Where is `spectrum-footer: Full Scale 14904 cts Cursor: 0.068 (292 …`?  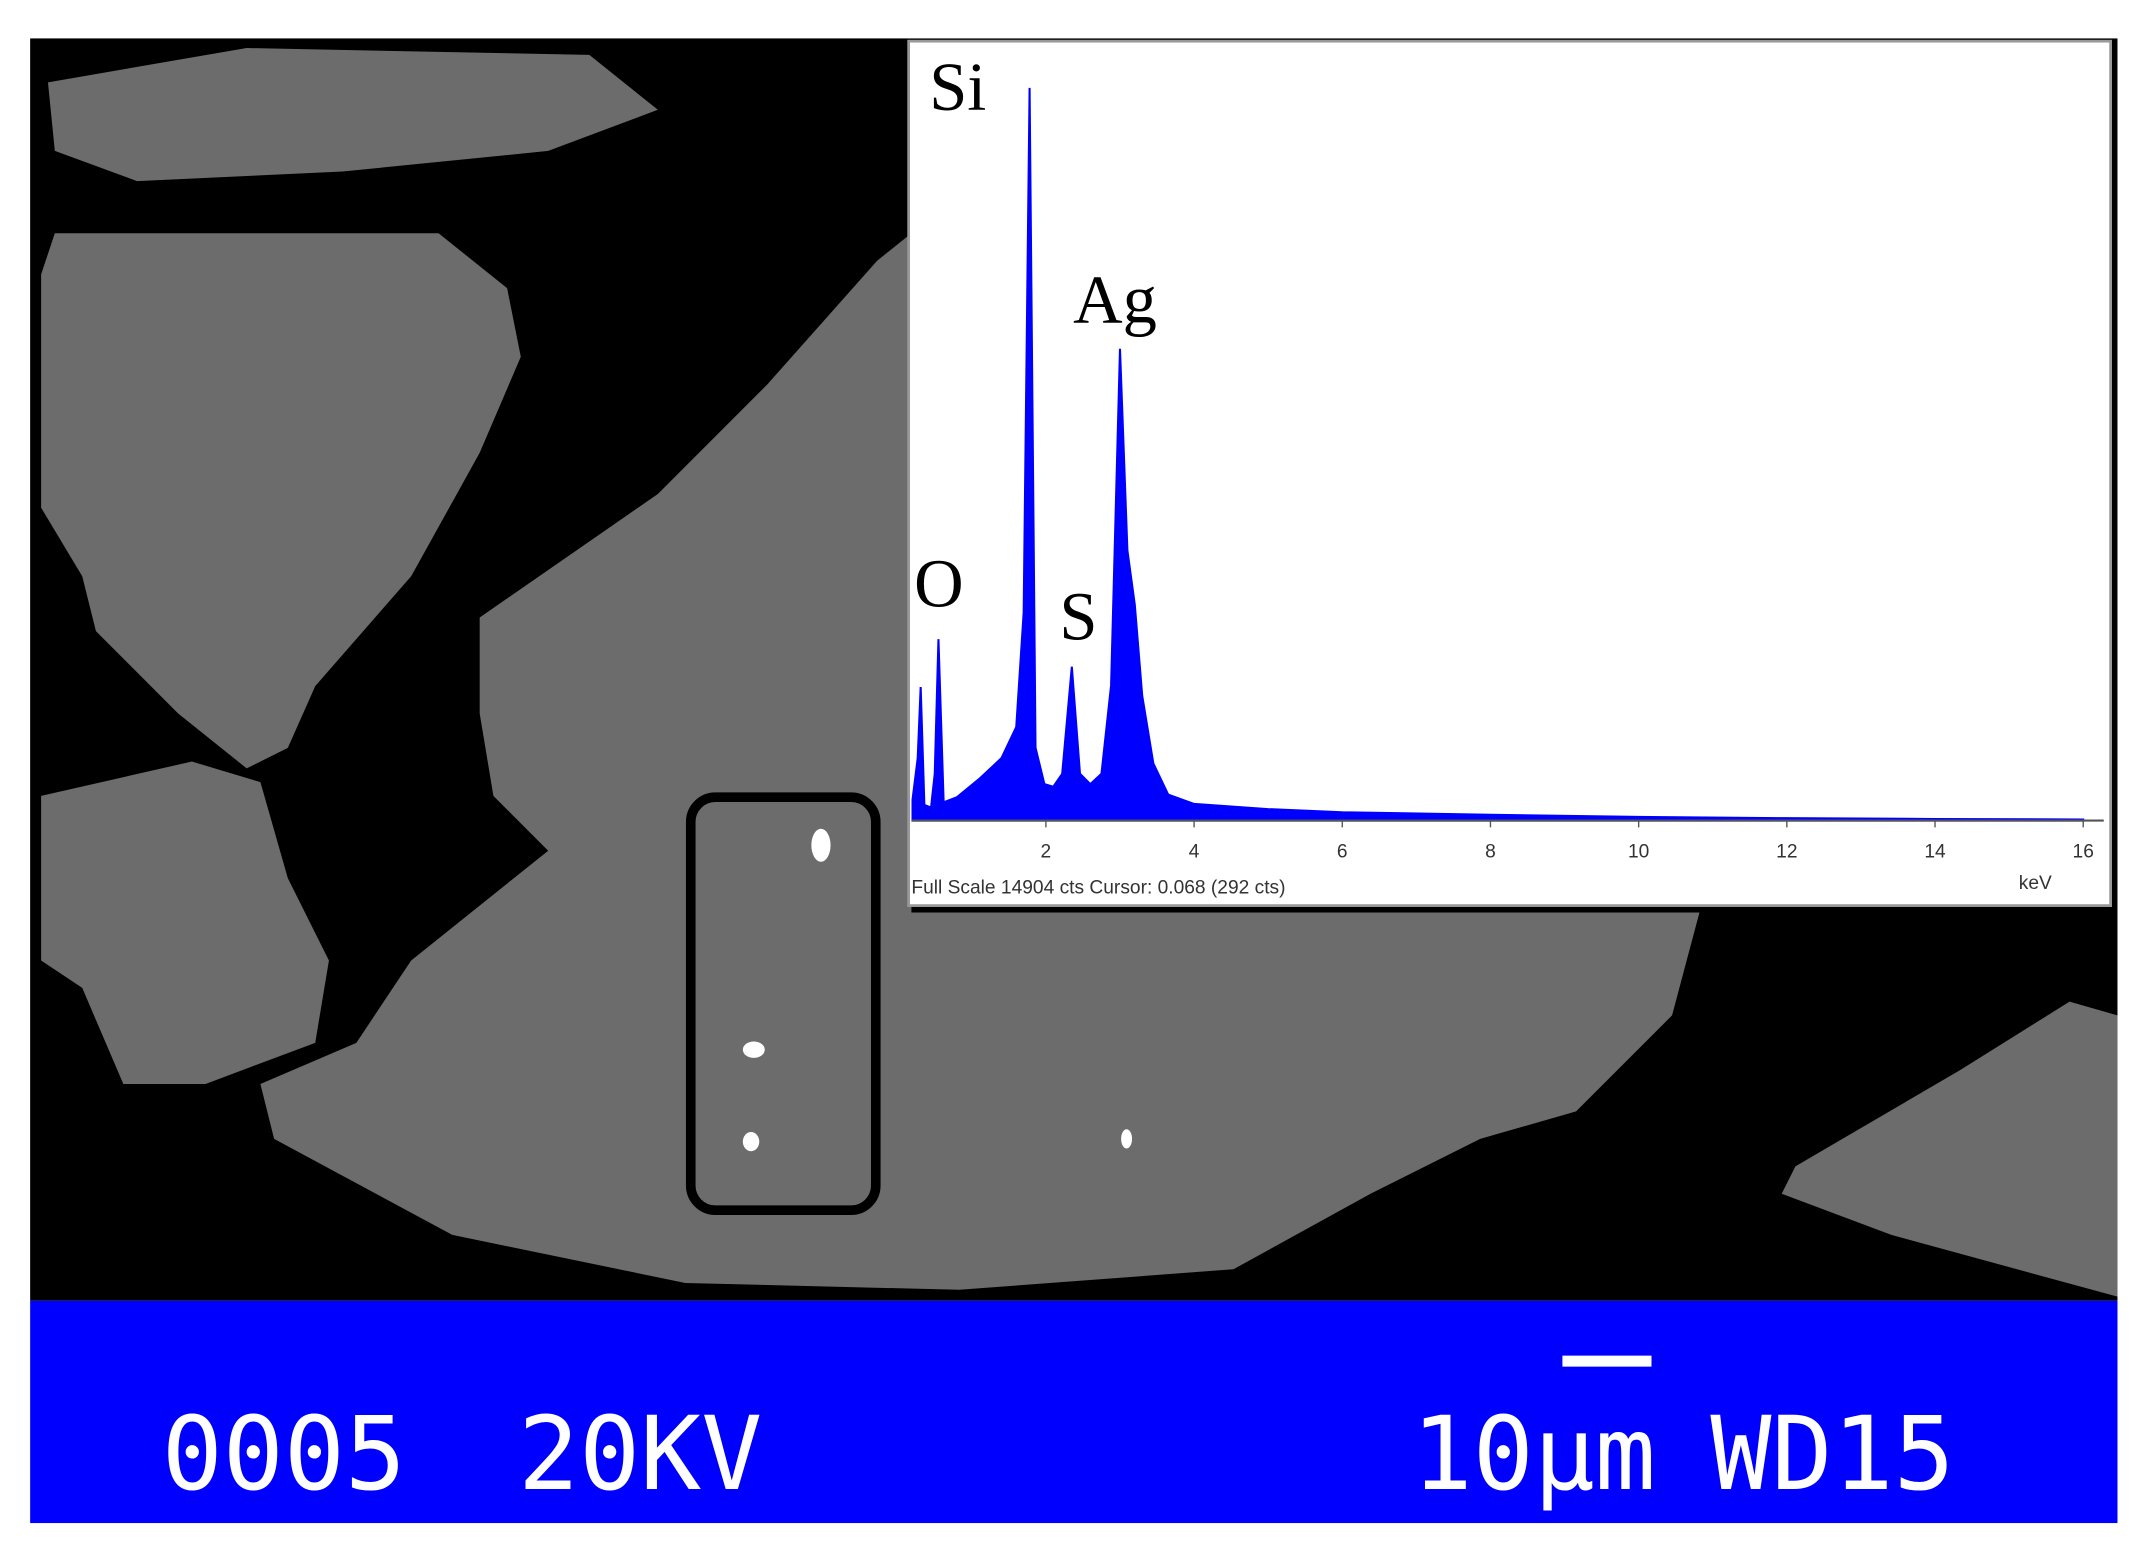 spectrum-footer: Full Scale 14904 cts Cursor: 0.068 (292 … is located at coordinates (1098, 887).